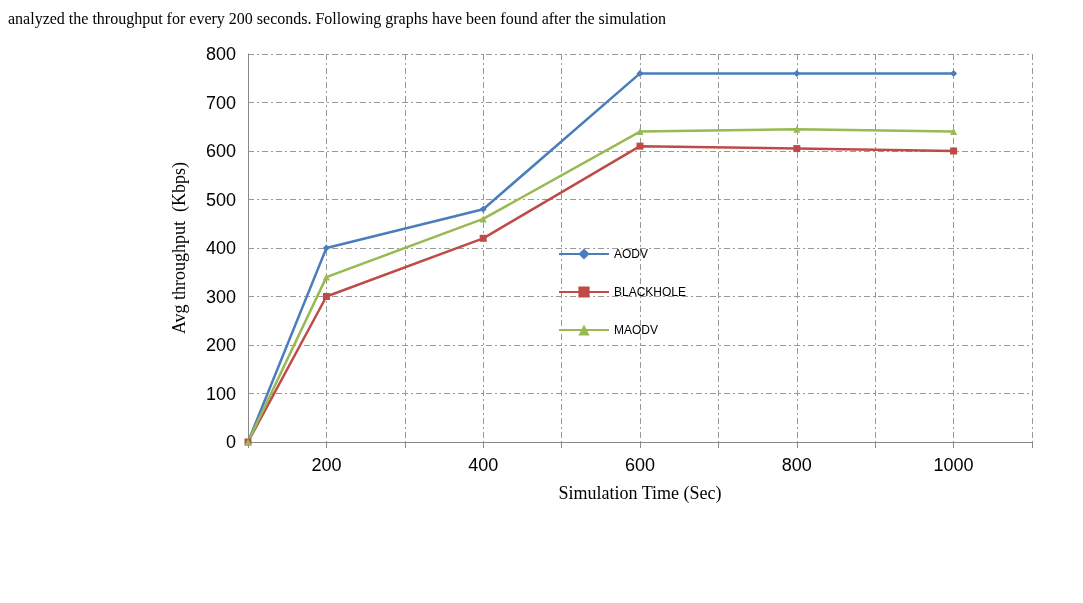 The width and height of the screenshot is (1083, 603). I want to click on x-tick-label: 200, so click(326, 465).